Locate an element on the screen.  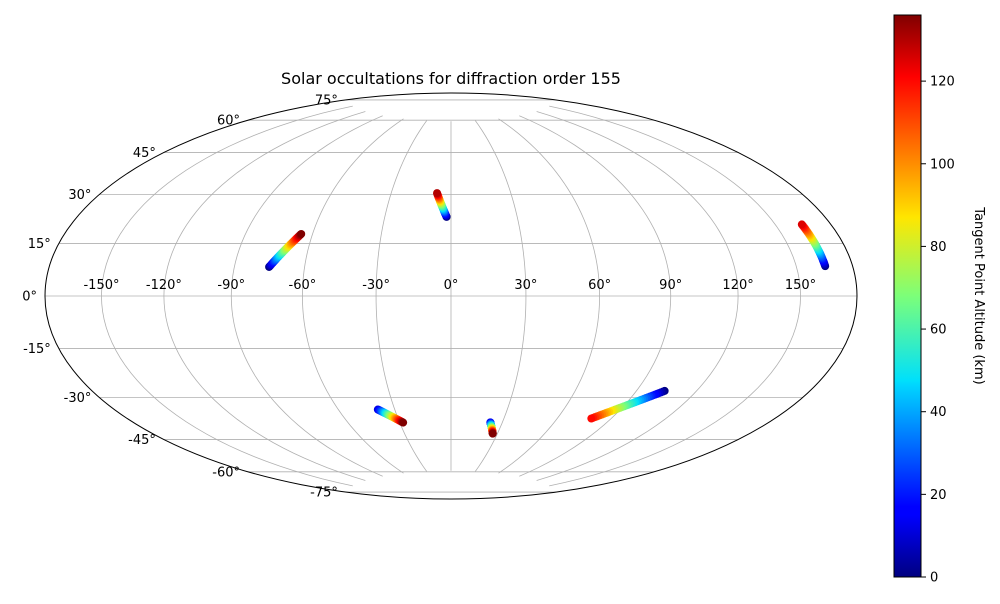
colorbar-tick-label: 60 is located at coordinates (938, 330).